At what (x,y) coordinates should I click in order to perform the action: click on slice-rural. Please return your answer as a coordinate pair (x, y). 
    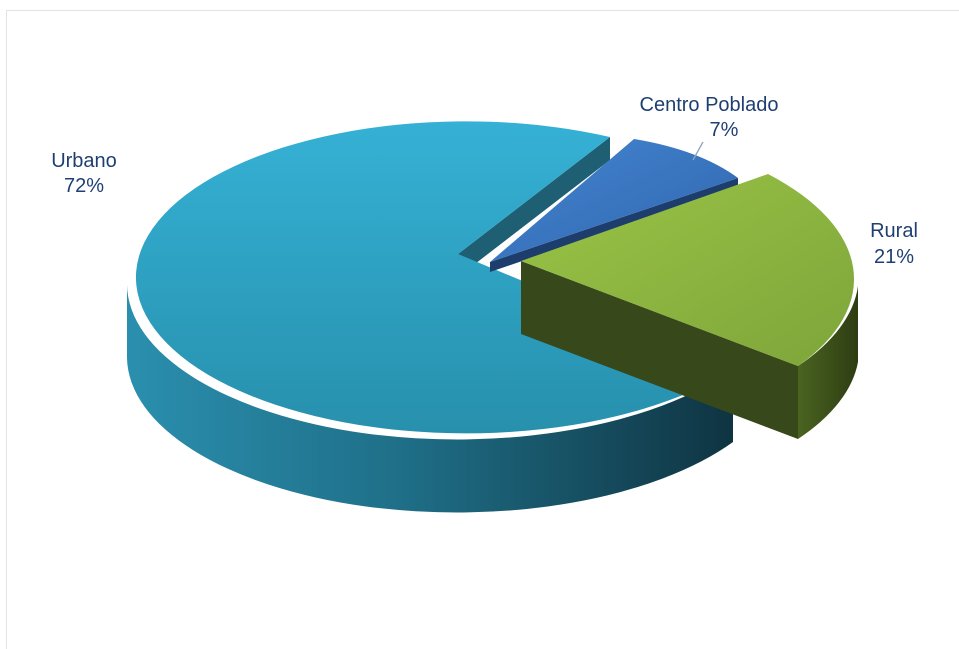
    Looking at the image, I should click on (689, 306).